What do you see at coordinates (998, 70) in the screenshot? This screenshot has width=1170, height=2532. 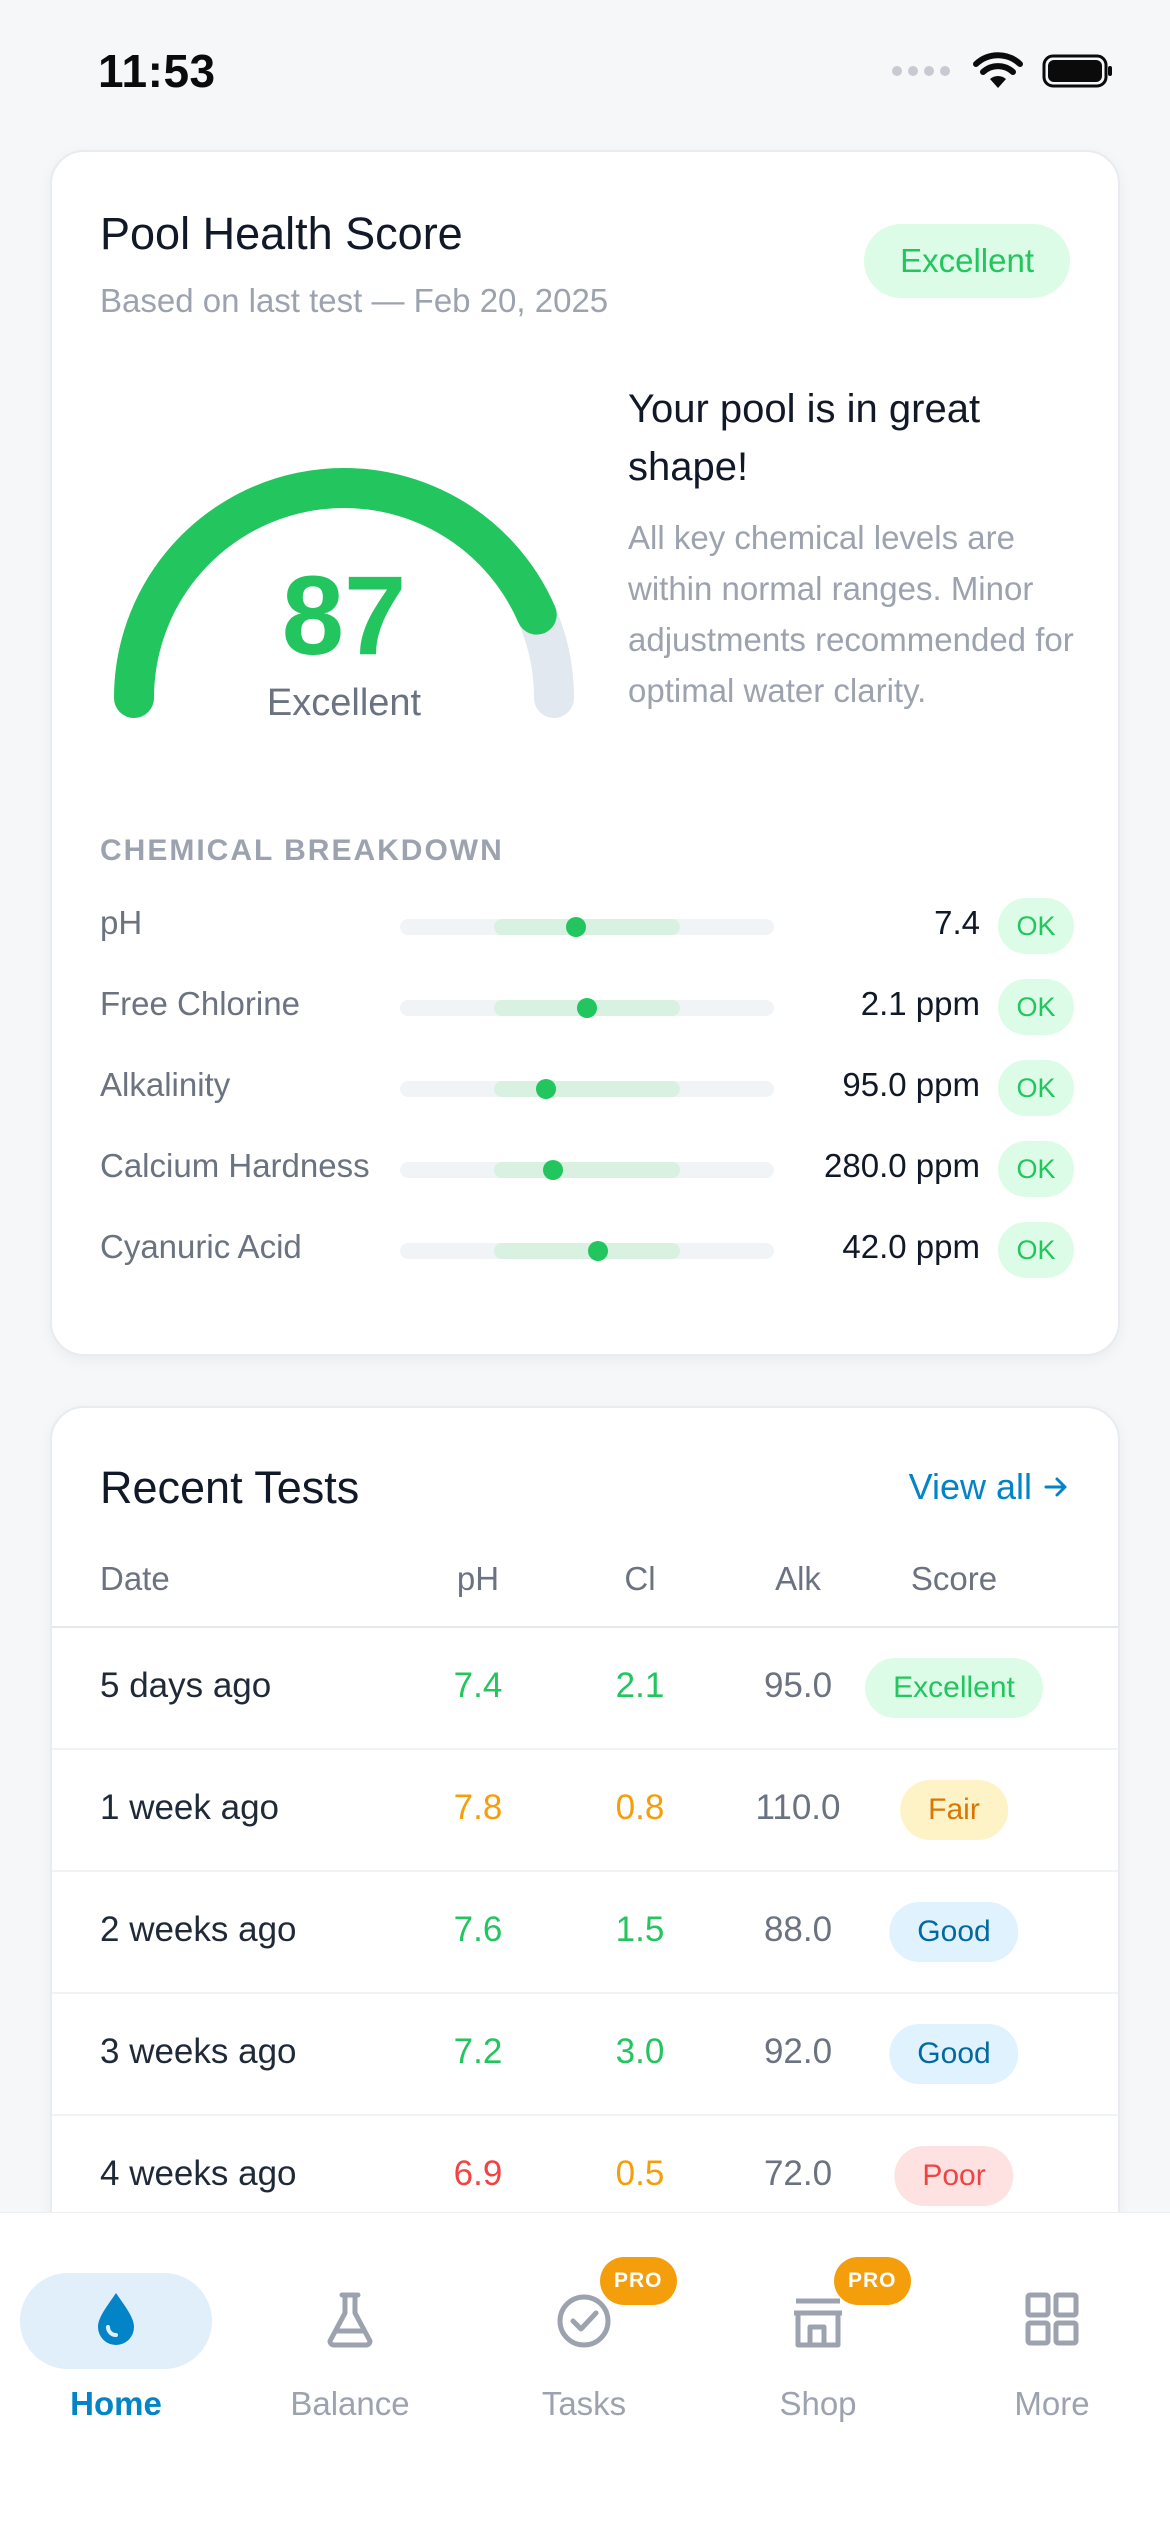 I see `wifi-icon` at bounding box center [998, 70].